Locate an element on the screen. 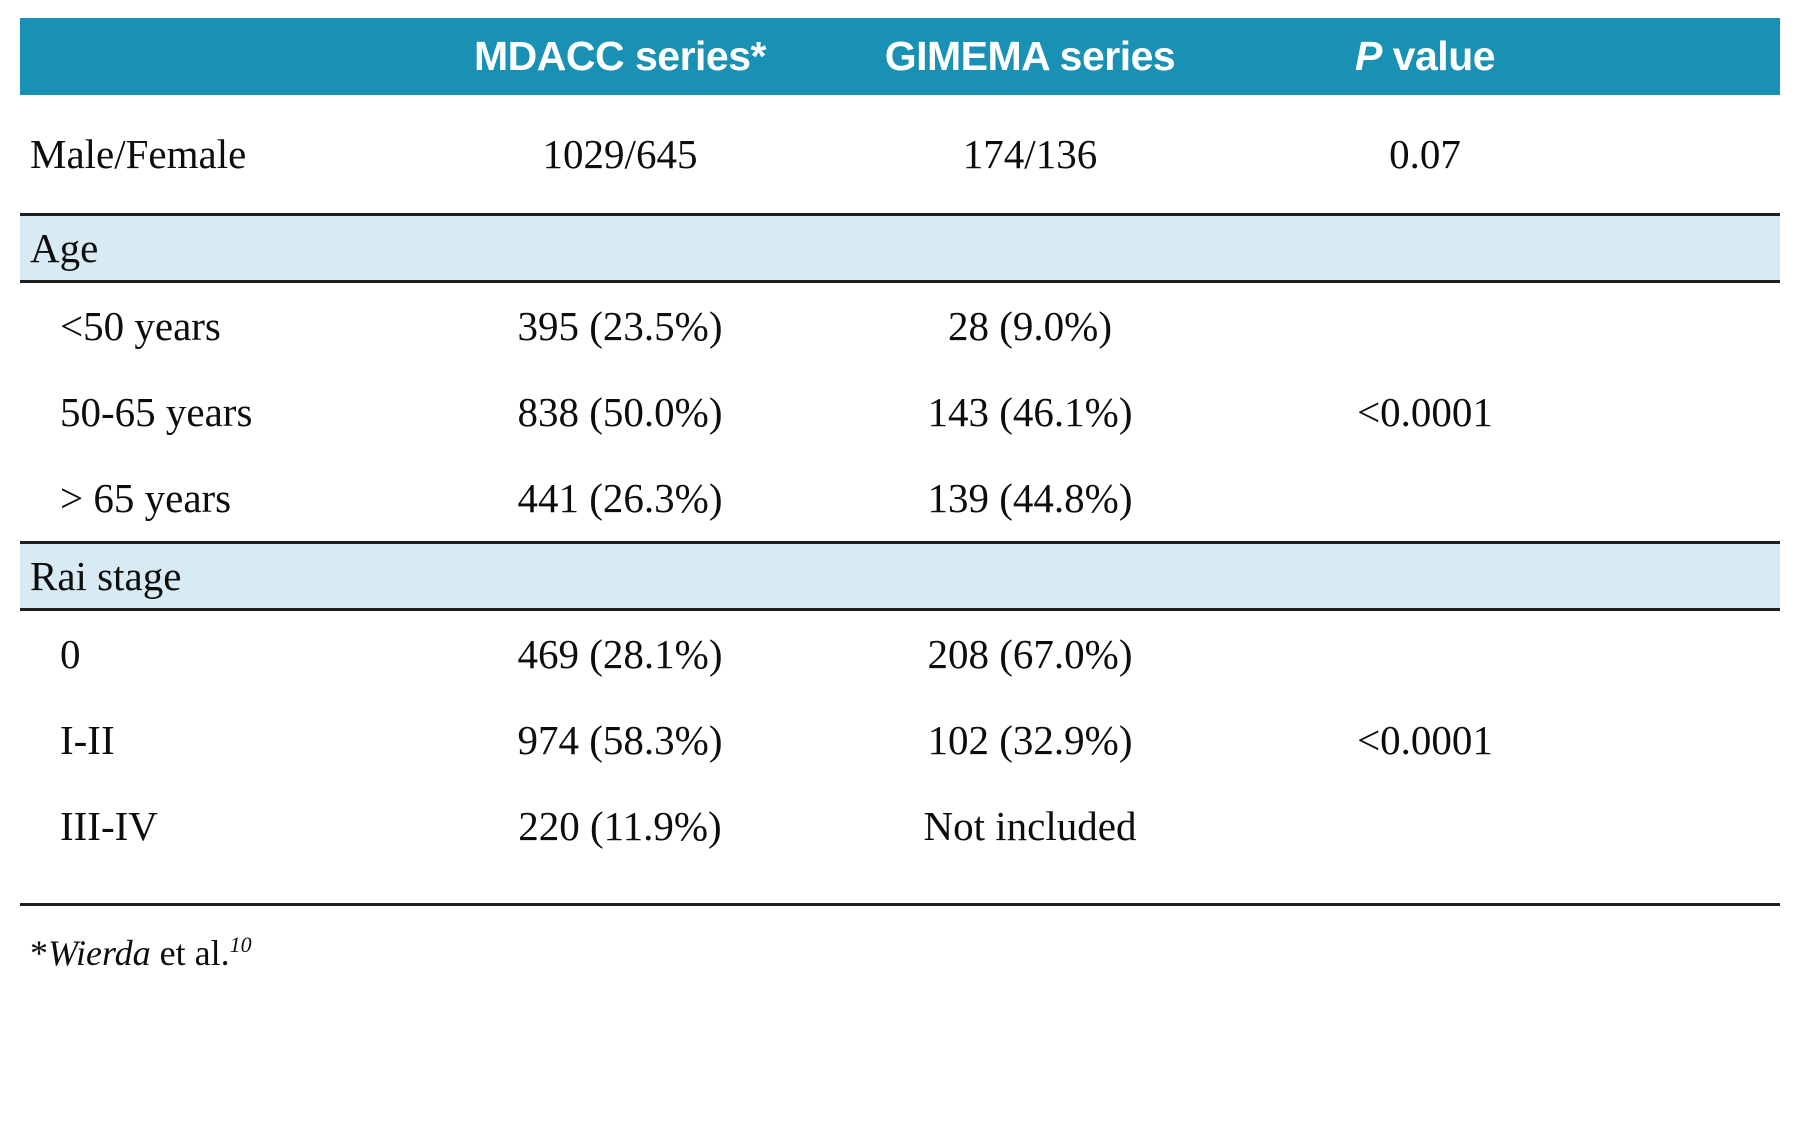 This screenshot has height=1145, width=1800. mdacc-value: 395 (23.5%) is located at coordinates (620, 326).